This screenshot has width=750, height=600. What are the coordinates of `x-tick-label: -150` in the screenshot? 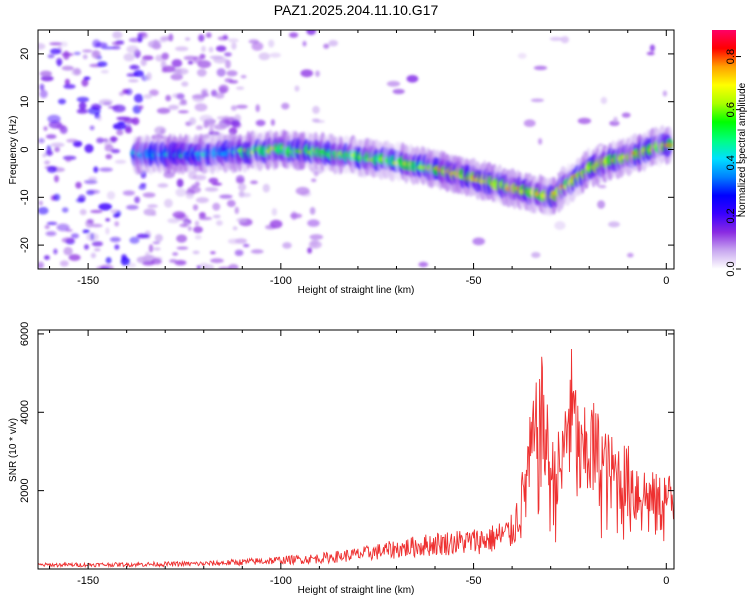 It's located at (88, 281).